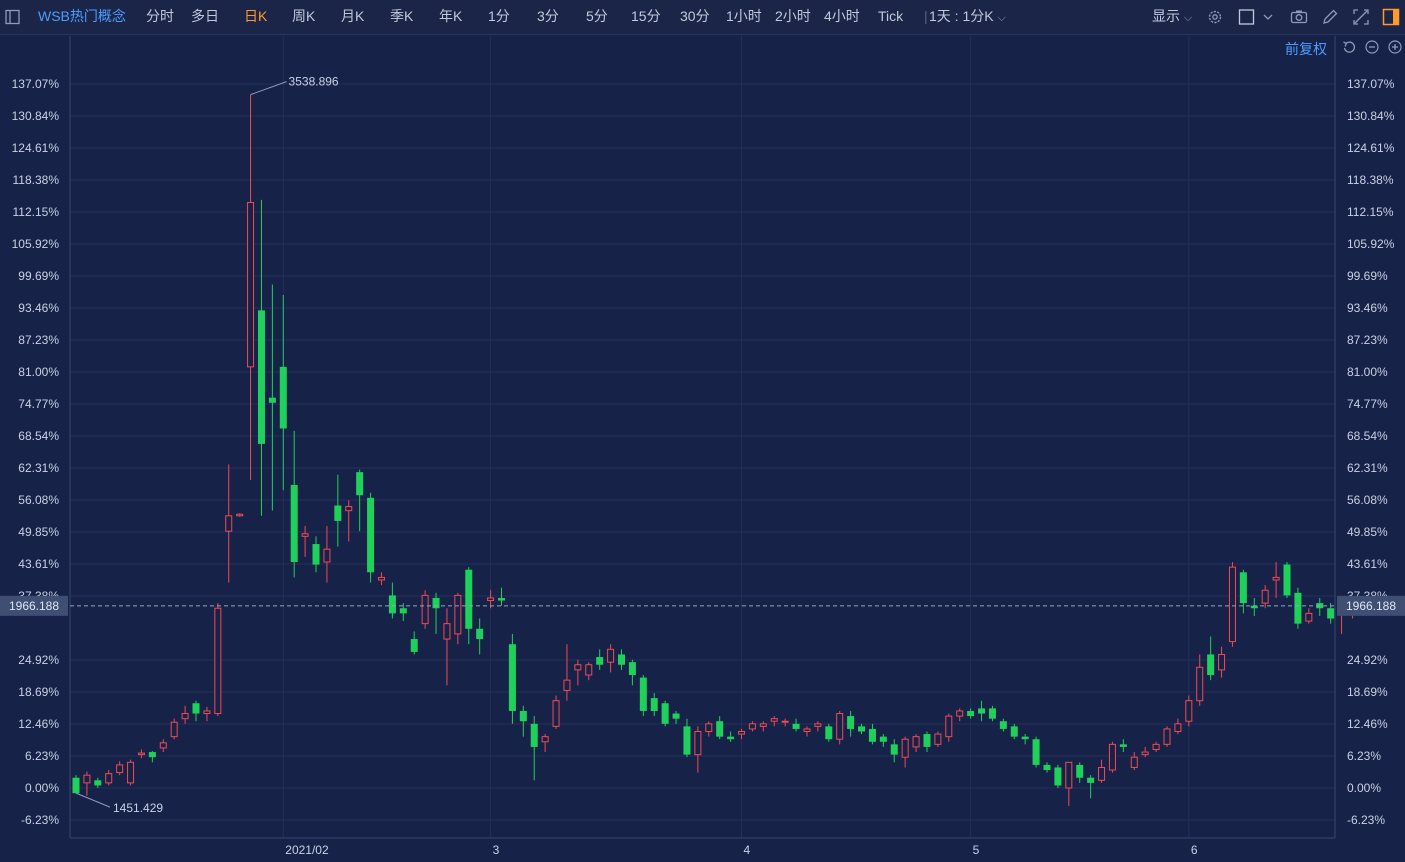  What do you see at coordinates (1306, 49) in the screenshot?
I see `price-adjust-button: 前复权` at bounding box center [1306, 49].